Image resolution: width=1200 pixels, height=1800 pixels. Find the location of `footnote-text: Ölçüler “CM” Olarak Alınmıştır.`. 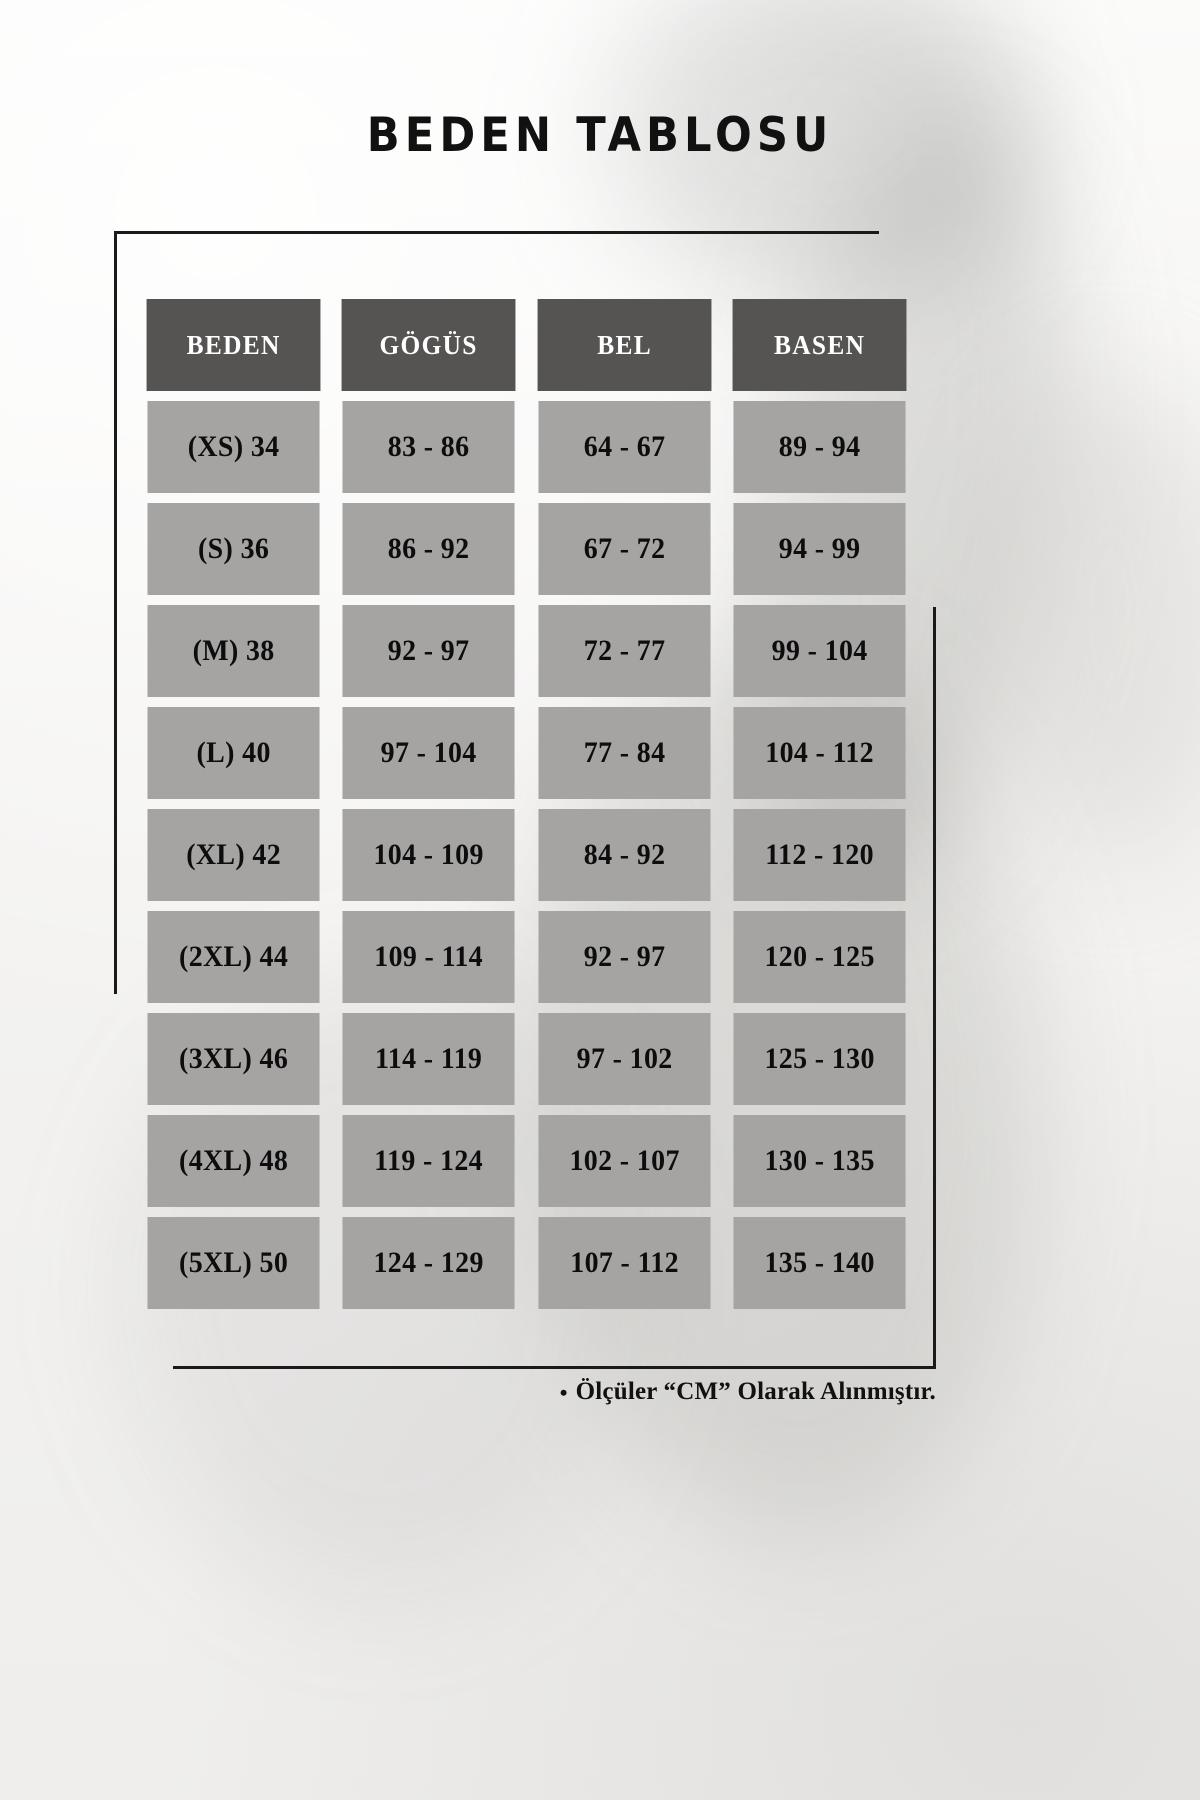

footnote-text: Ölçüler “CM” Olarak Alınmıştır. is located at coordinates (755, 1391).